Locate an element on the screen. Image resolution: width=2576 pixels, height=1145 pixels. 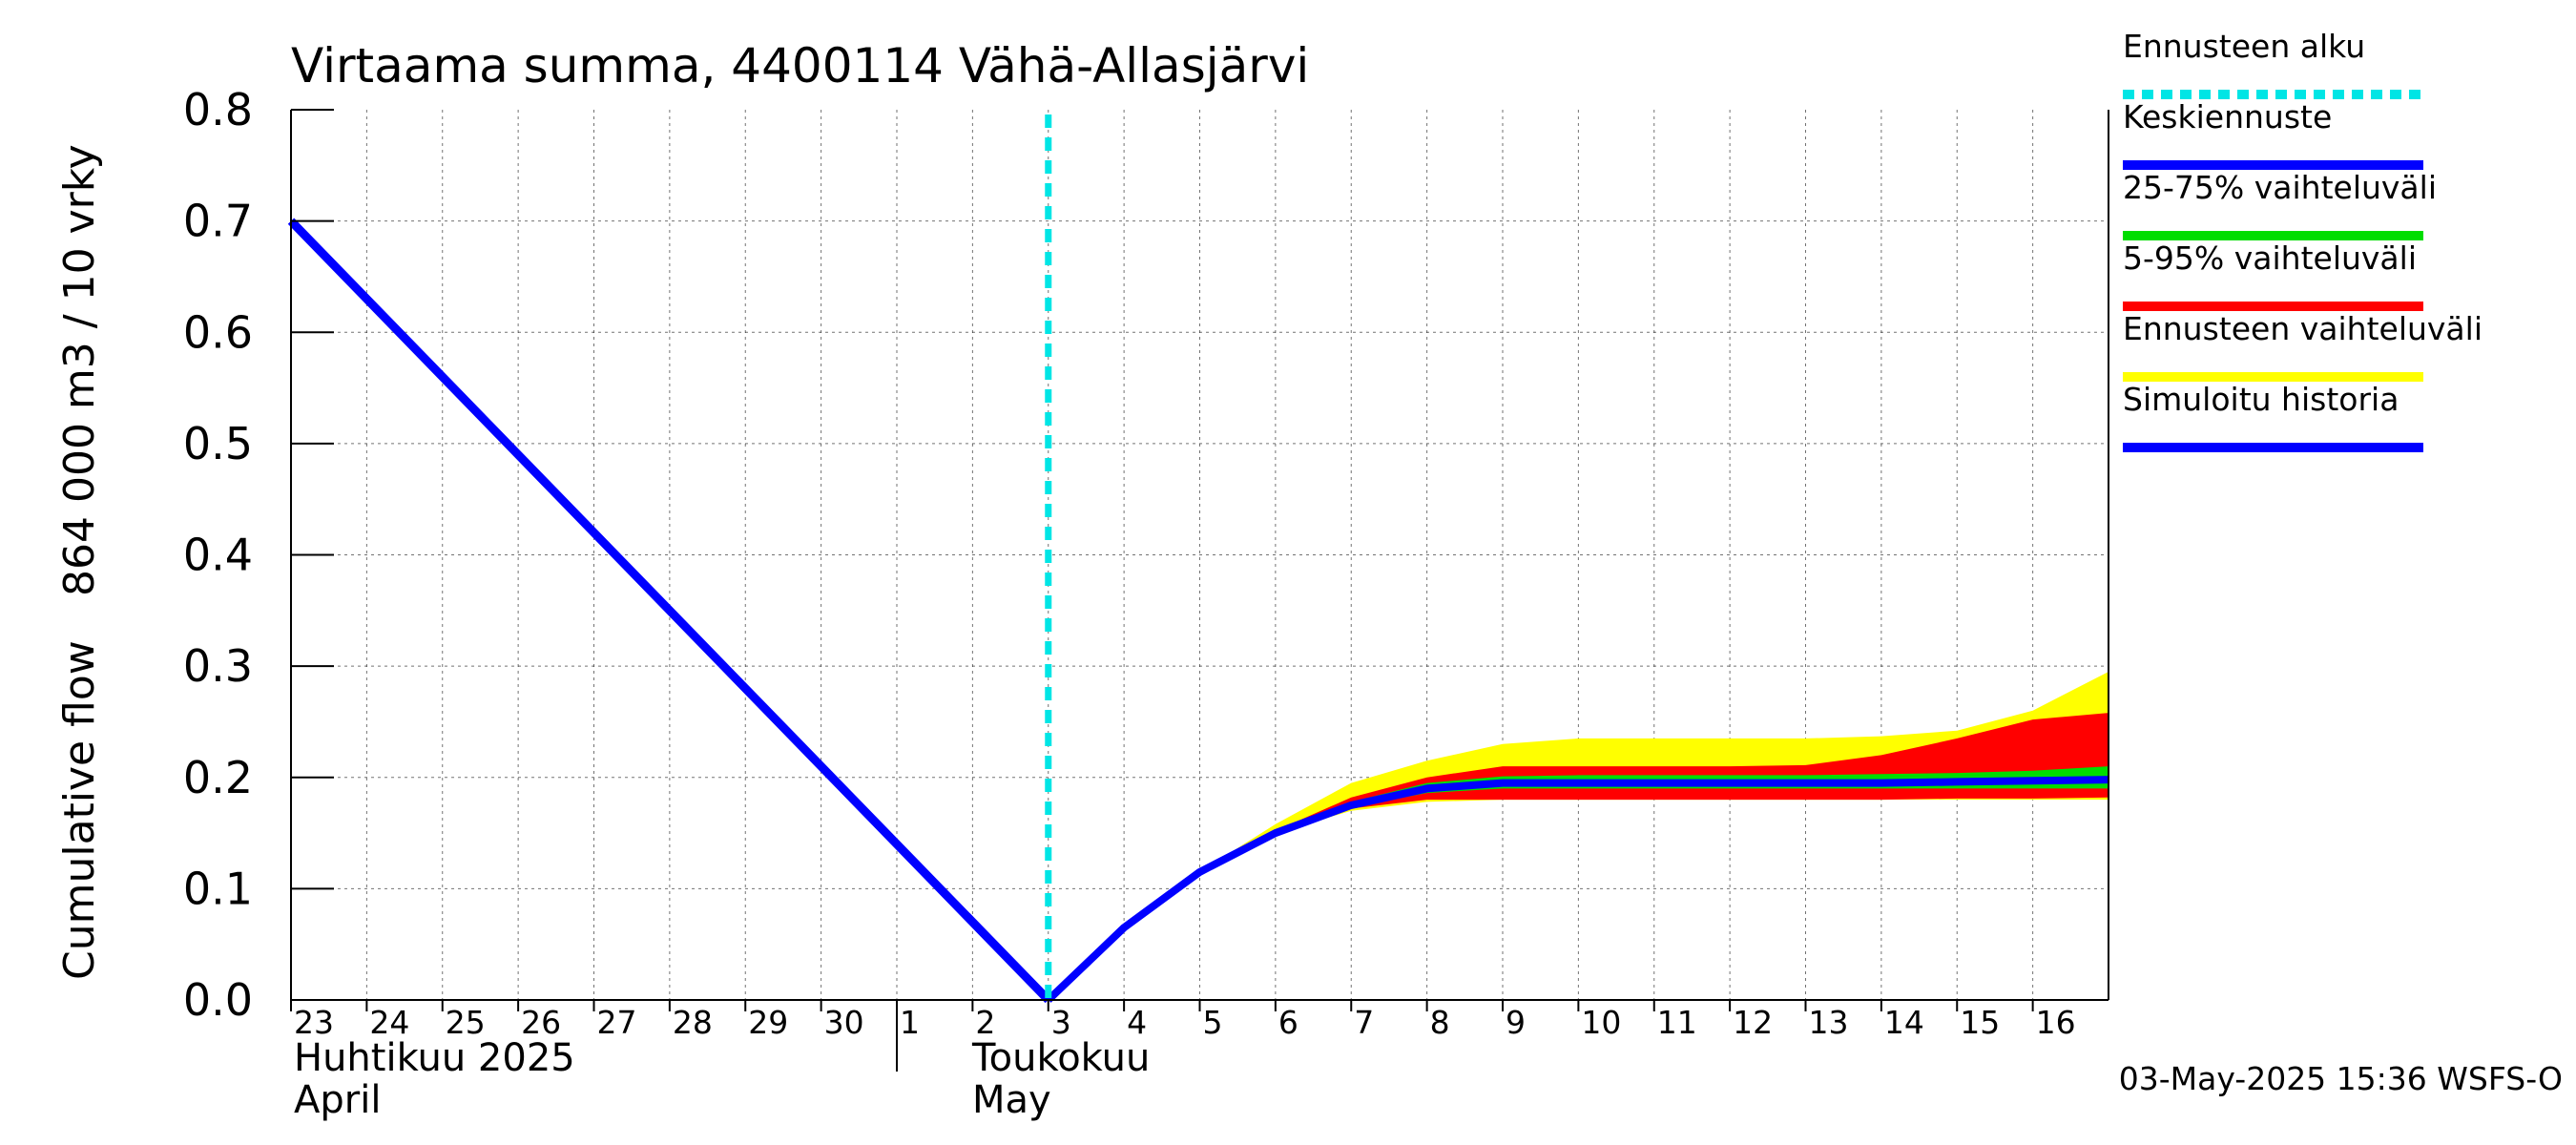
x-tick-label: 3 is located at coordinates (1061, 1022).